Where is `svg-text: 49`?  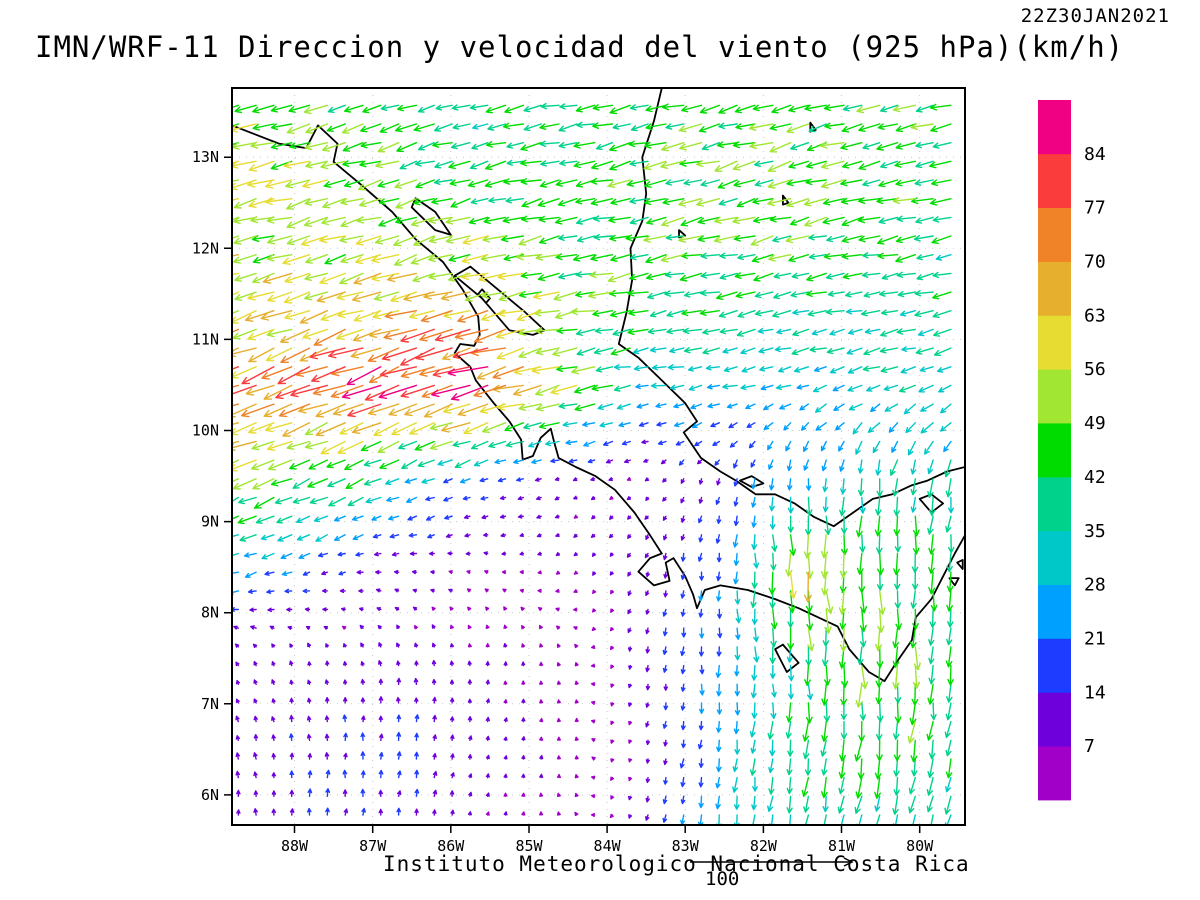
svg-text: 49 is located at coordinates (1095, 423).